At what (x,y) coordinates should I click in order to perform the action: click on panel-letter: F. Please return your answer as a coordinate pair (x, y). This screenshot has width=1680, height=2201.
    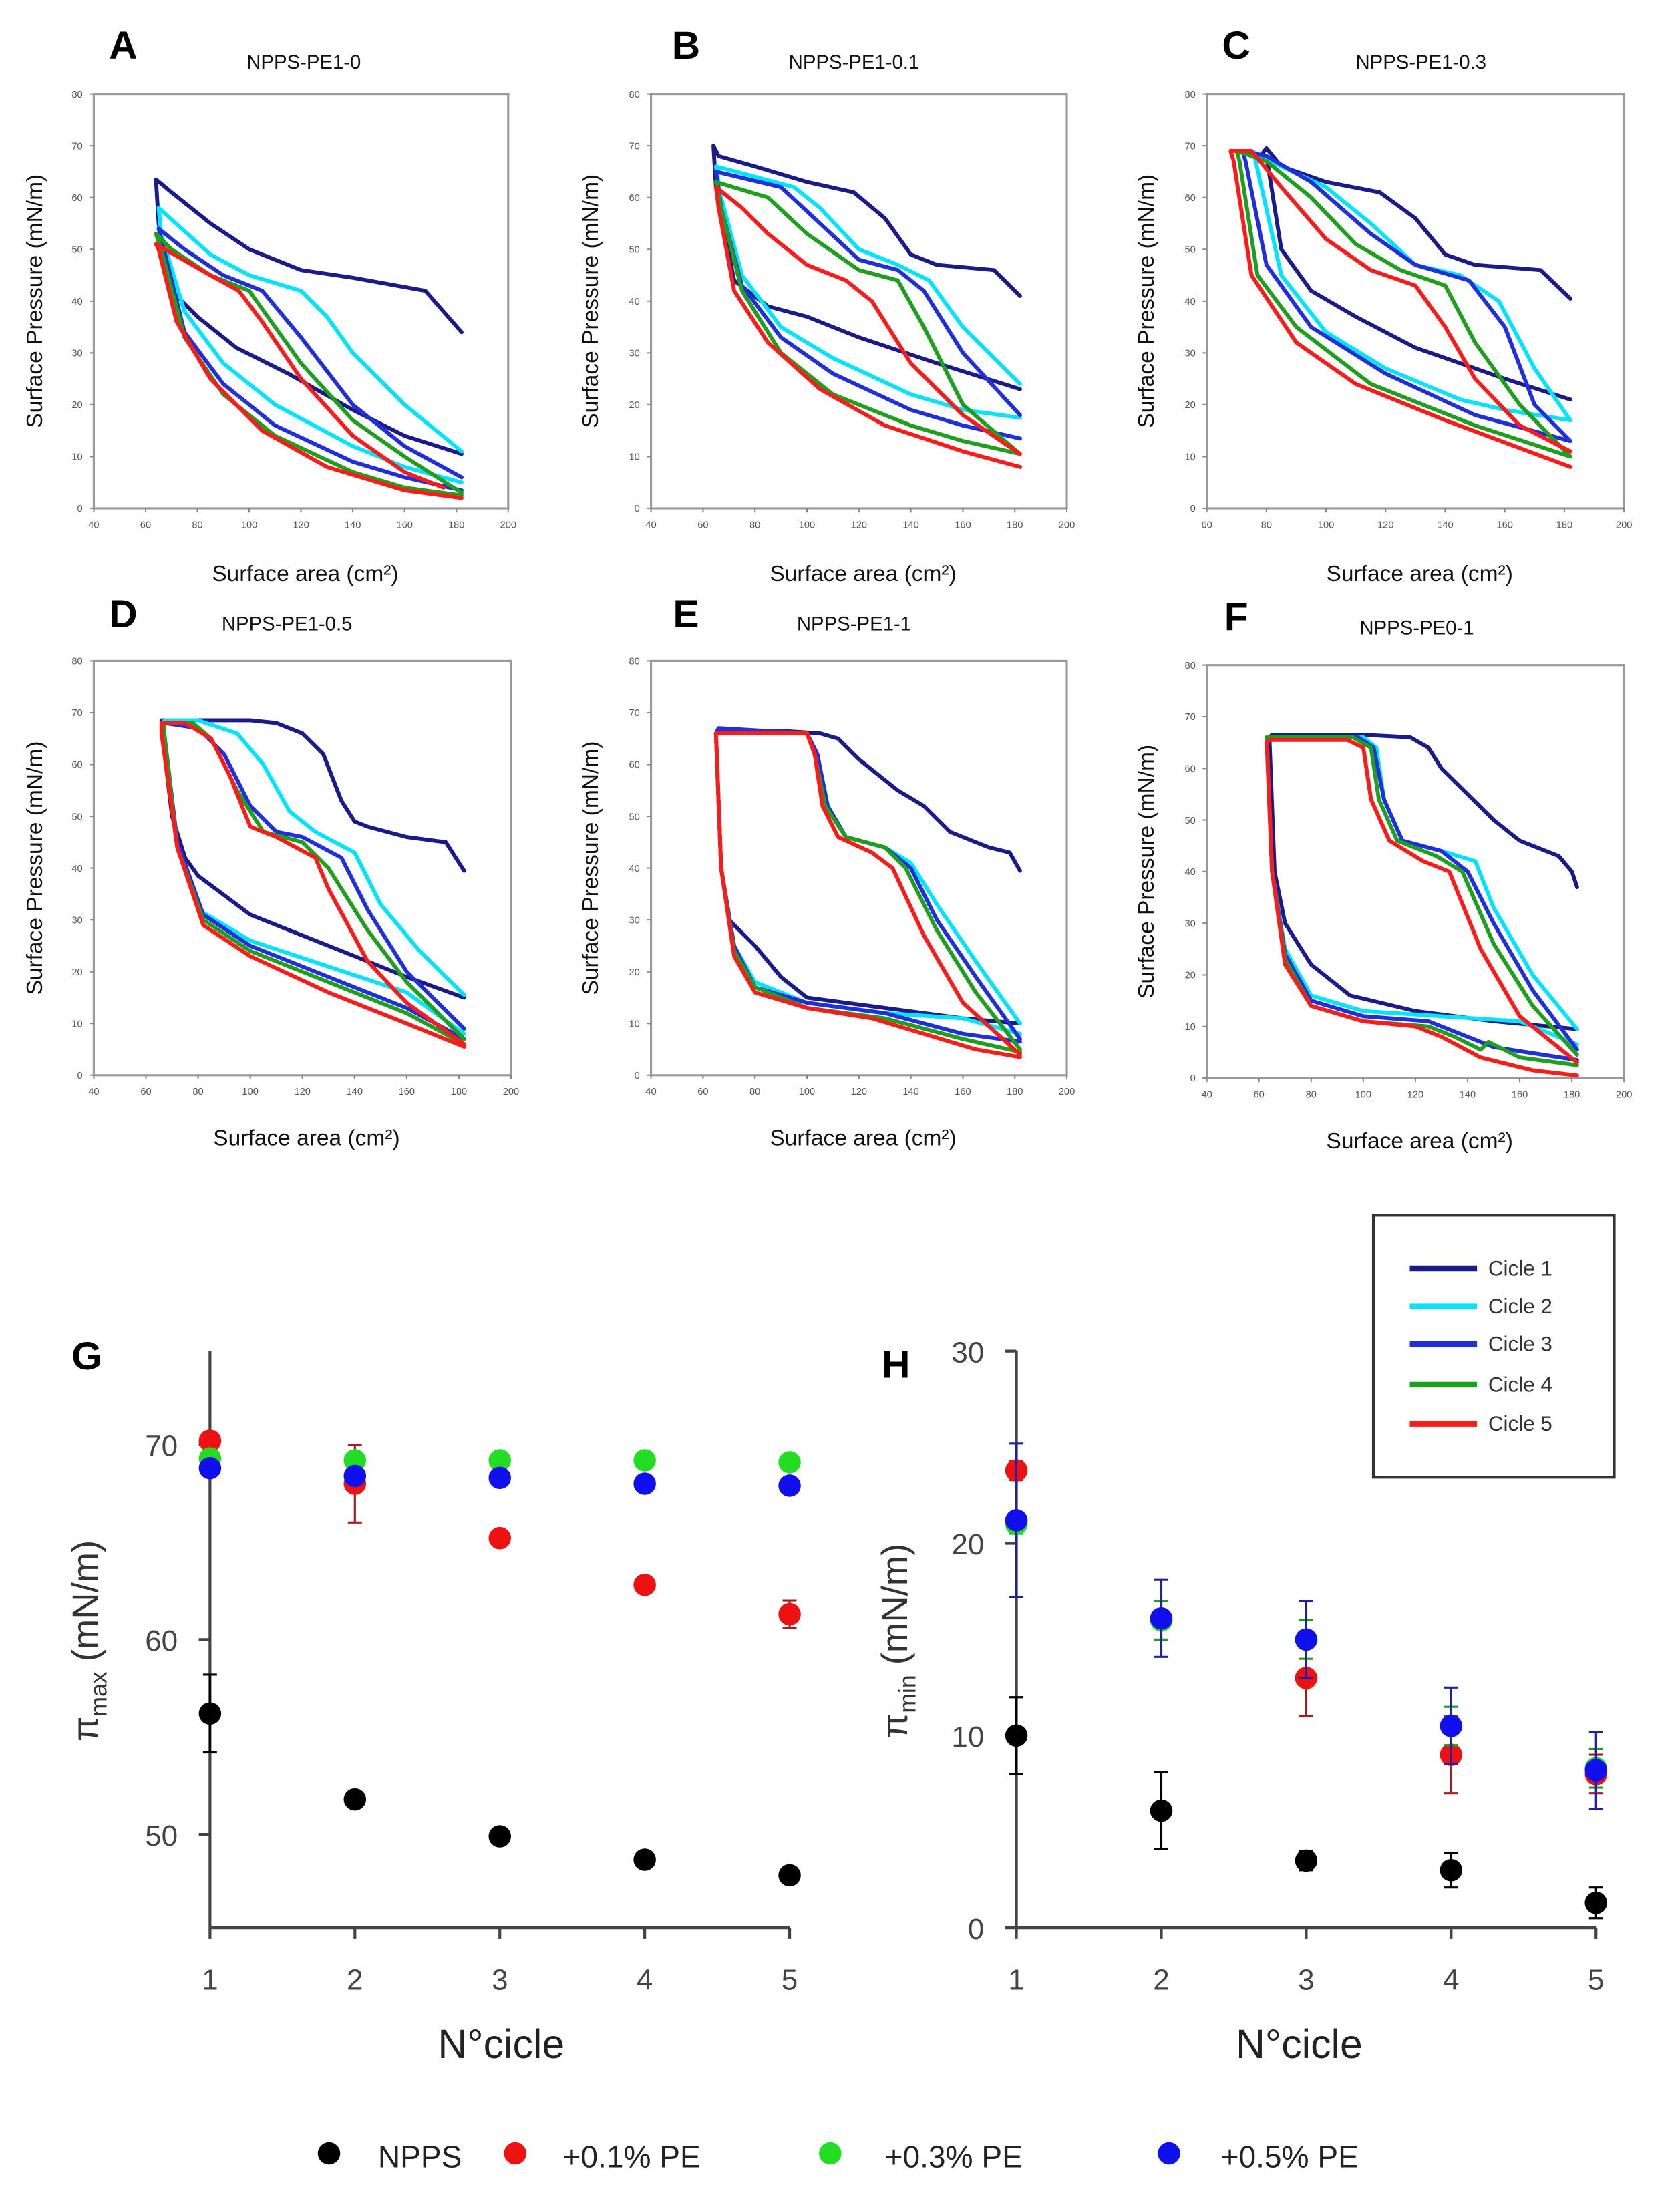
    Looking at the image, I should click on (1236, 617).